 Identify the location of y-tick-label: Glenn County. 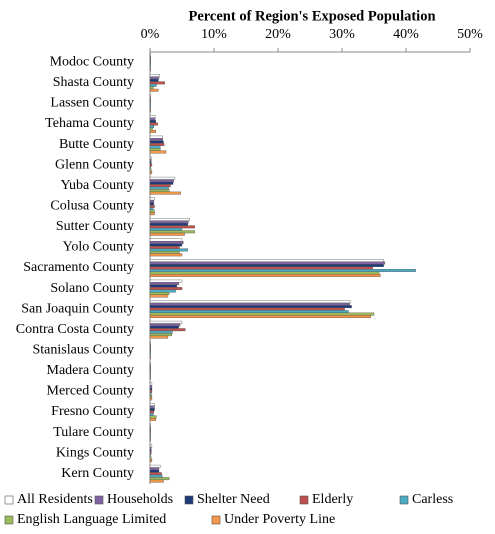
(94, 164).